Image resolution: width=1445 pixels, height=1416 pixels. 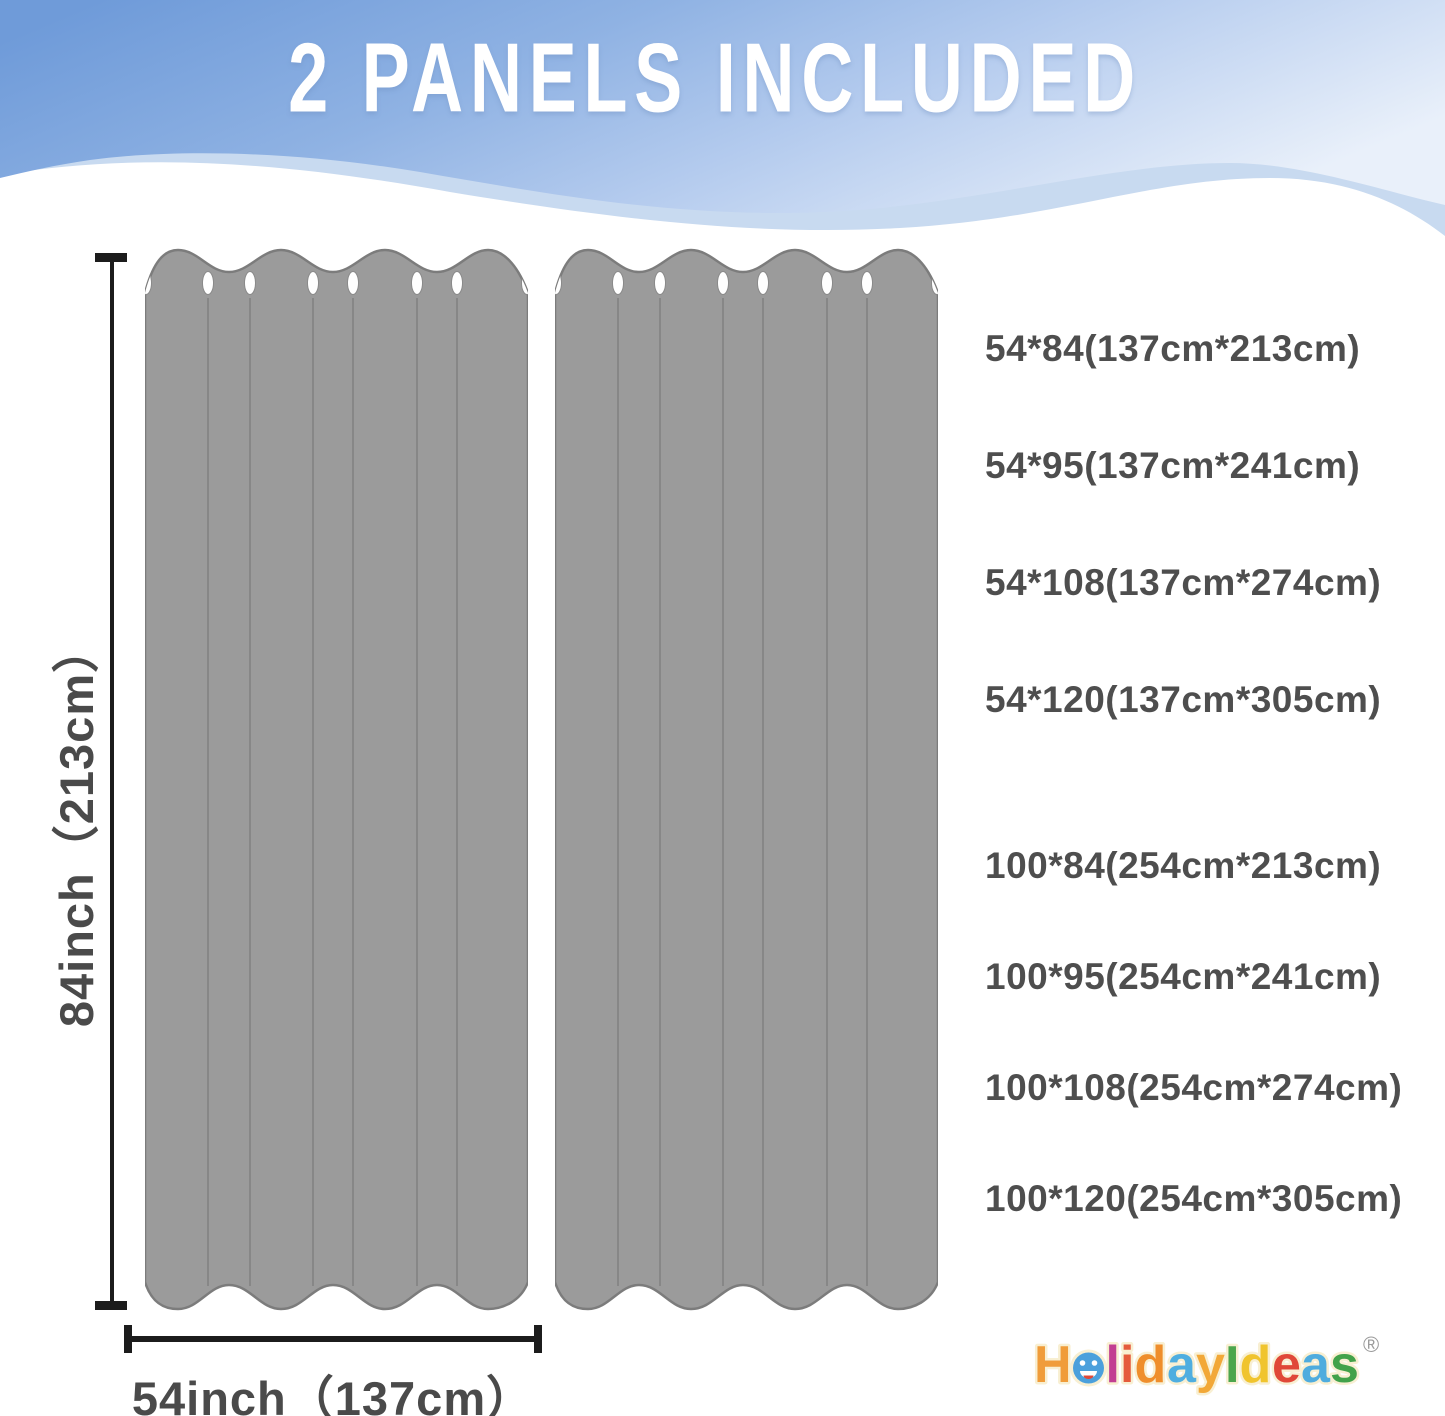 What do you see at coordinates (333, 1394) in the screenshot?
I see `width-dimension-label: 54inch（137cm）` at bounding box center [333, 1394].